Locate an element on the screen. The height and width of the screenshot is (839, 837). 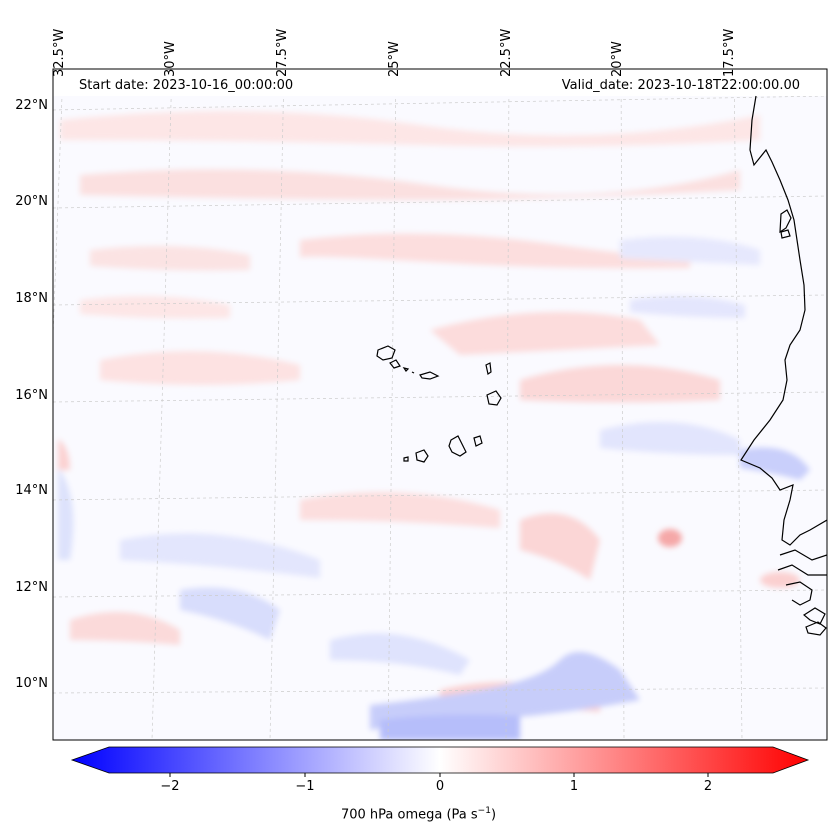
lon-label: 30°W is located at coordinates (170, 59).